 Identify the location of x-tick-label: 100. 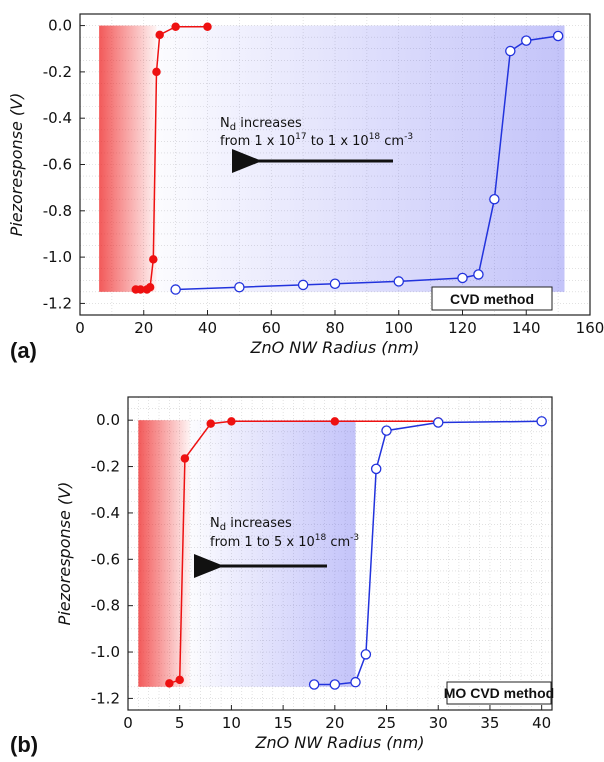
(398, 328).